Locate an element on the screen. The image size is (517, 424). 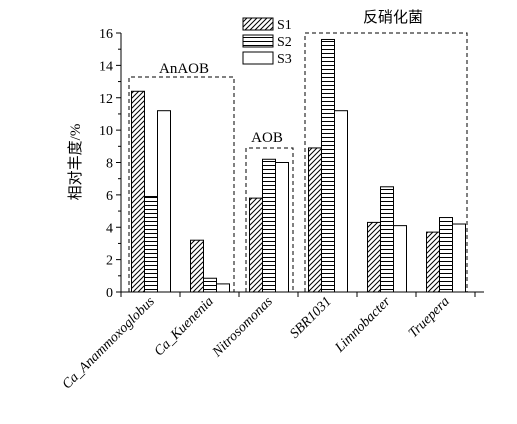
legend-swatch-s3 is located at coordinates (258, 58).